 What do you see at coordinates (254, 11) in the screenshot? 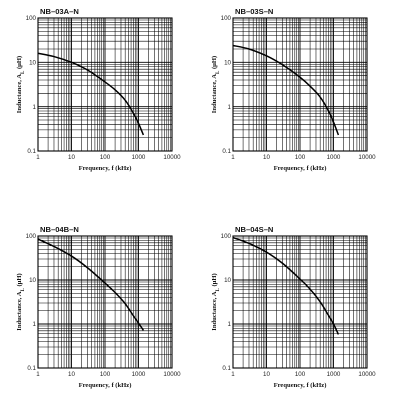
I see `chart-title: NB–03S–N` at bounding box center [254, 11].